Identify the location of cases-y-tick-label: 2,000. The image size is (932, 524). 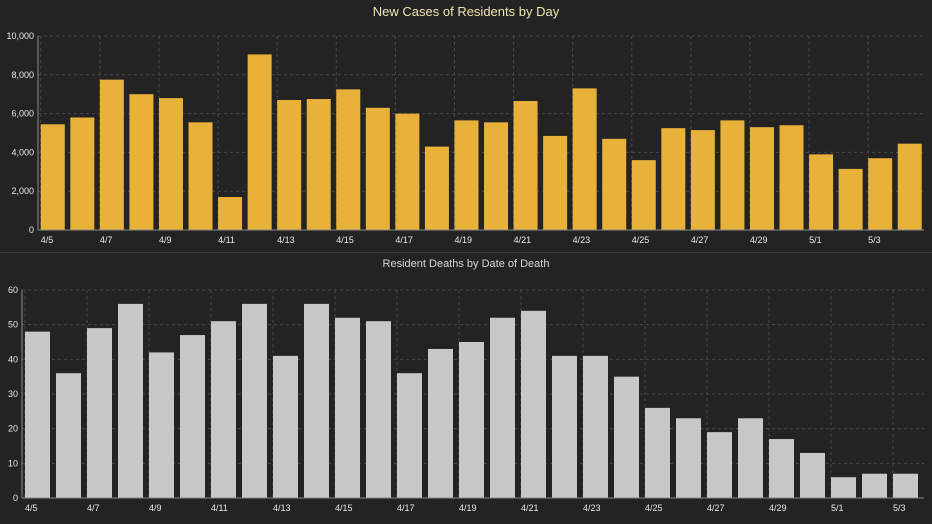
(22, 191).